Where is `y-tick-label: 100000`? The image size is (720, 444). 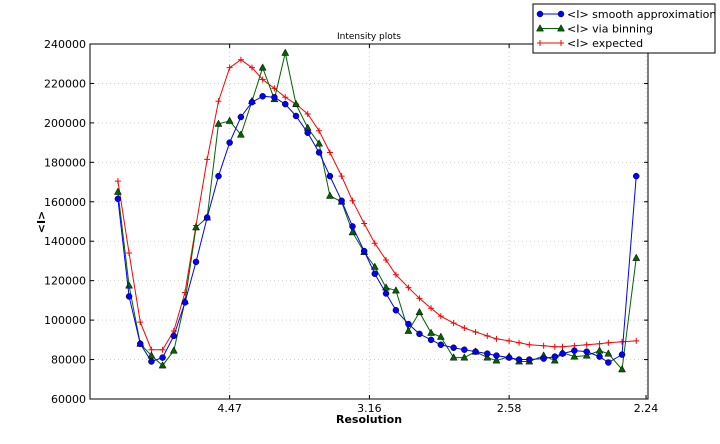
y-tick-label: 100000 is located at coordinates (65, 320).